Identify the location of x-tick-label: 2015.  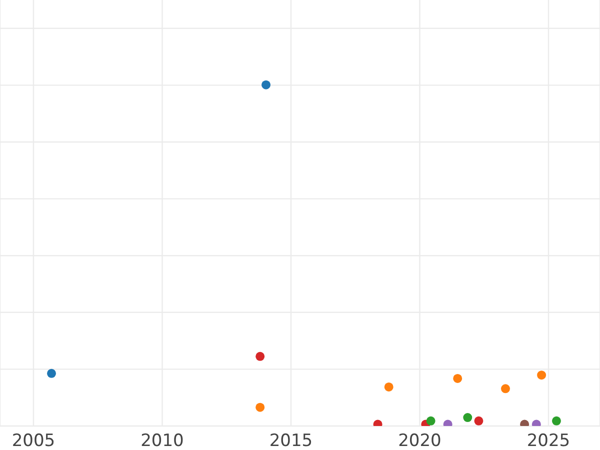
(291, 440).